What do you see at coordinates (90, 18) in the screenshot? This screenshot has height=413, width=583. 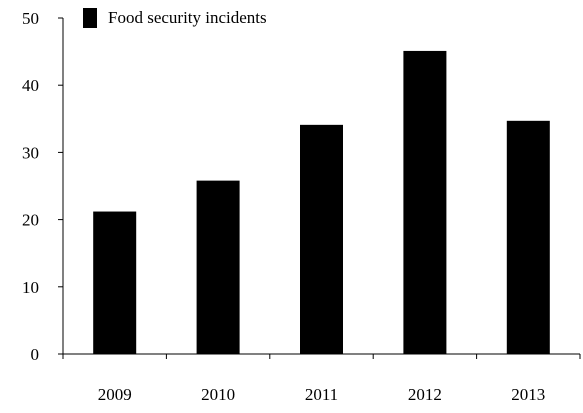 I see `legend-swatch` at bounding box center [90, 18].